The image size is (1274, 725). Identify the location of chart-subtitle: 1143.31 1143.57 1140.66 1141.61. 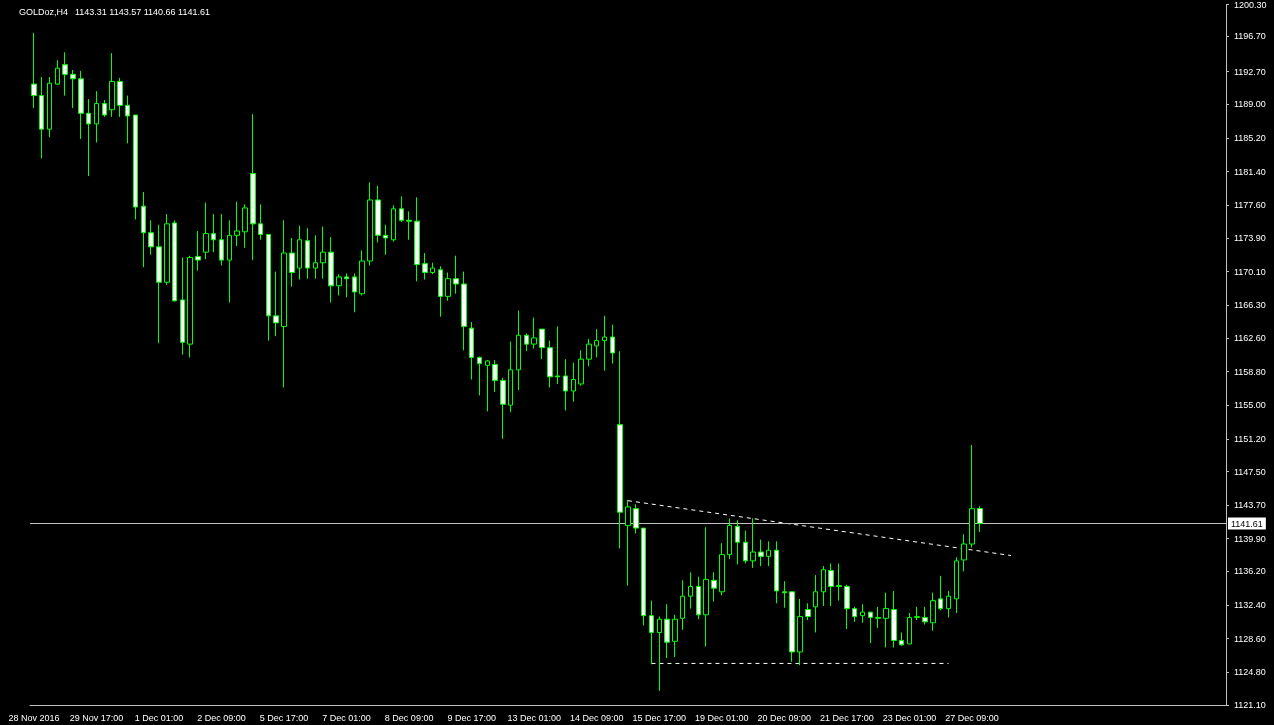
(142, 11).